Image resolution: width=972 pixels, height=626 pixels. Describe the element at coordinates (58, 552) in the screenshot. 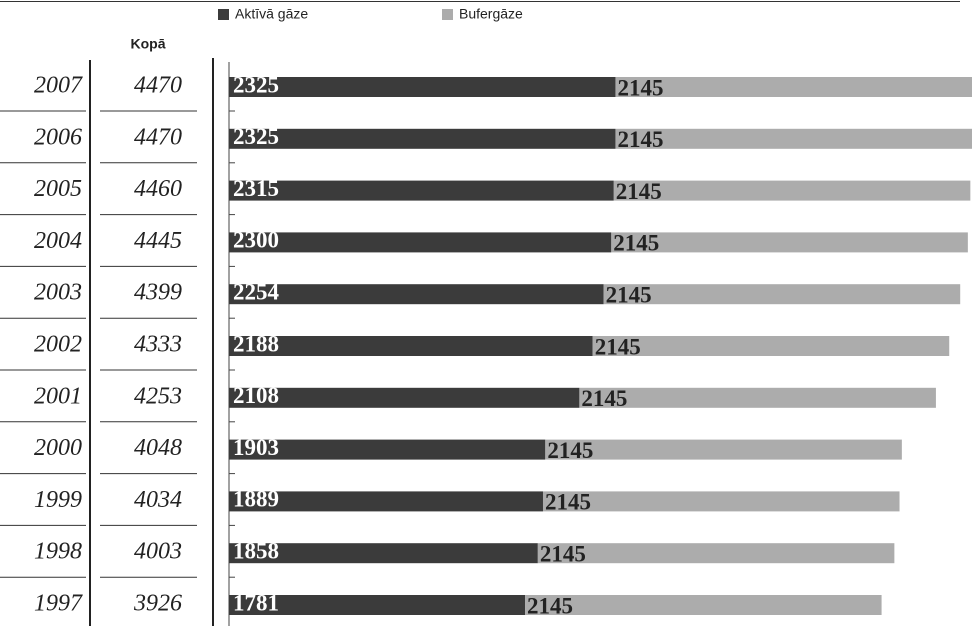

I see `year-label: 1998` at that location.